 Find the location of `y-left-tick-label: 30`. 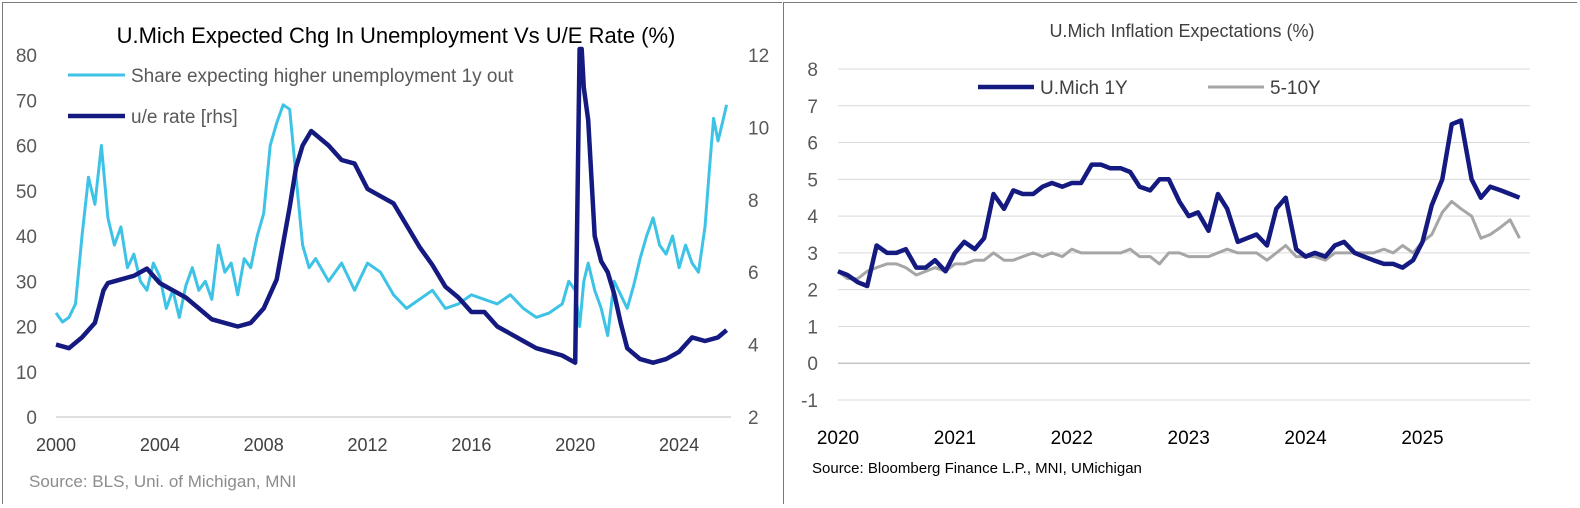

y-left-tick-label: 30 is located at coordinates (26, 282).